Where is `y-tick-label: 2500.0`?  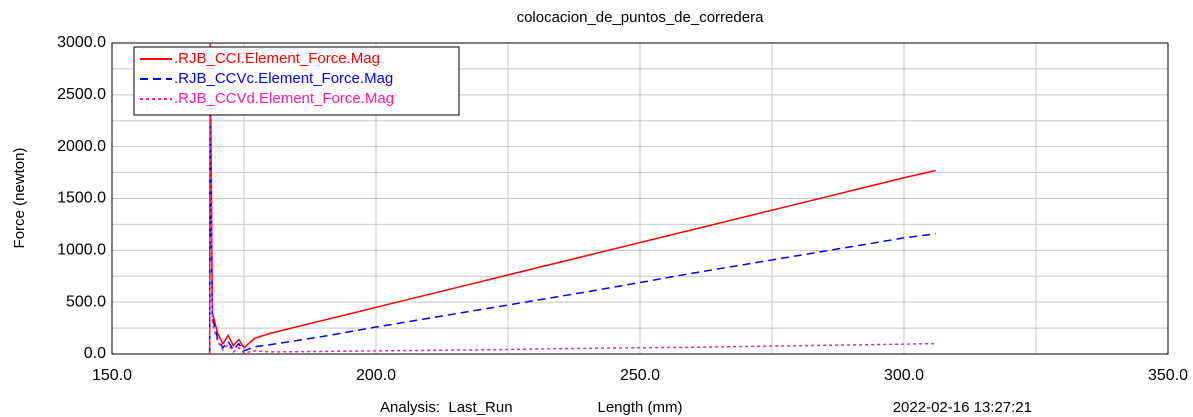
y-tick-label: 2500.0 is located at coordinates (81, 94).